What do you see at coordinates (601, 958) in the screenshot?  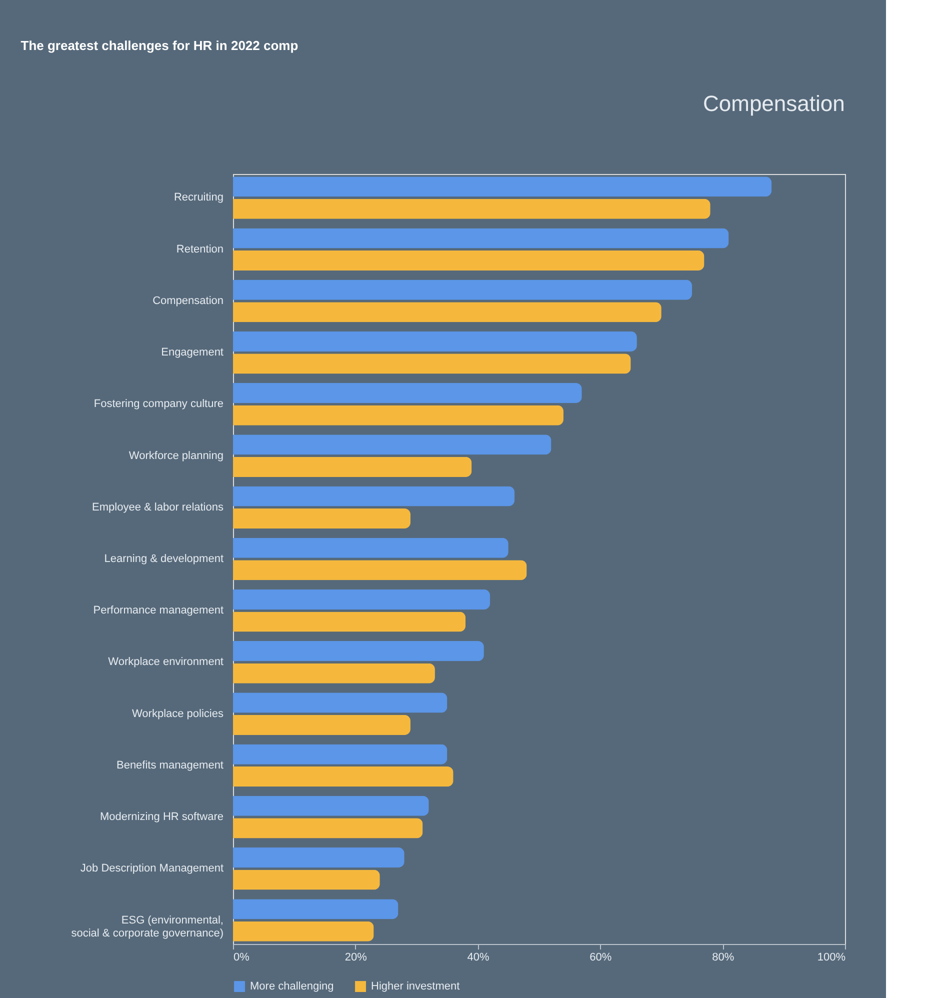 I see `x-tick-label: 60%` at bounding box center [601, 958].